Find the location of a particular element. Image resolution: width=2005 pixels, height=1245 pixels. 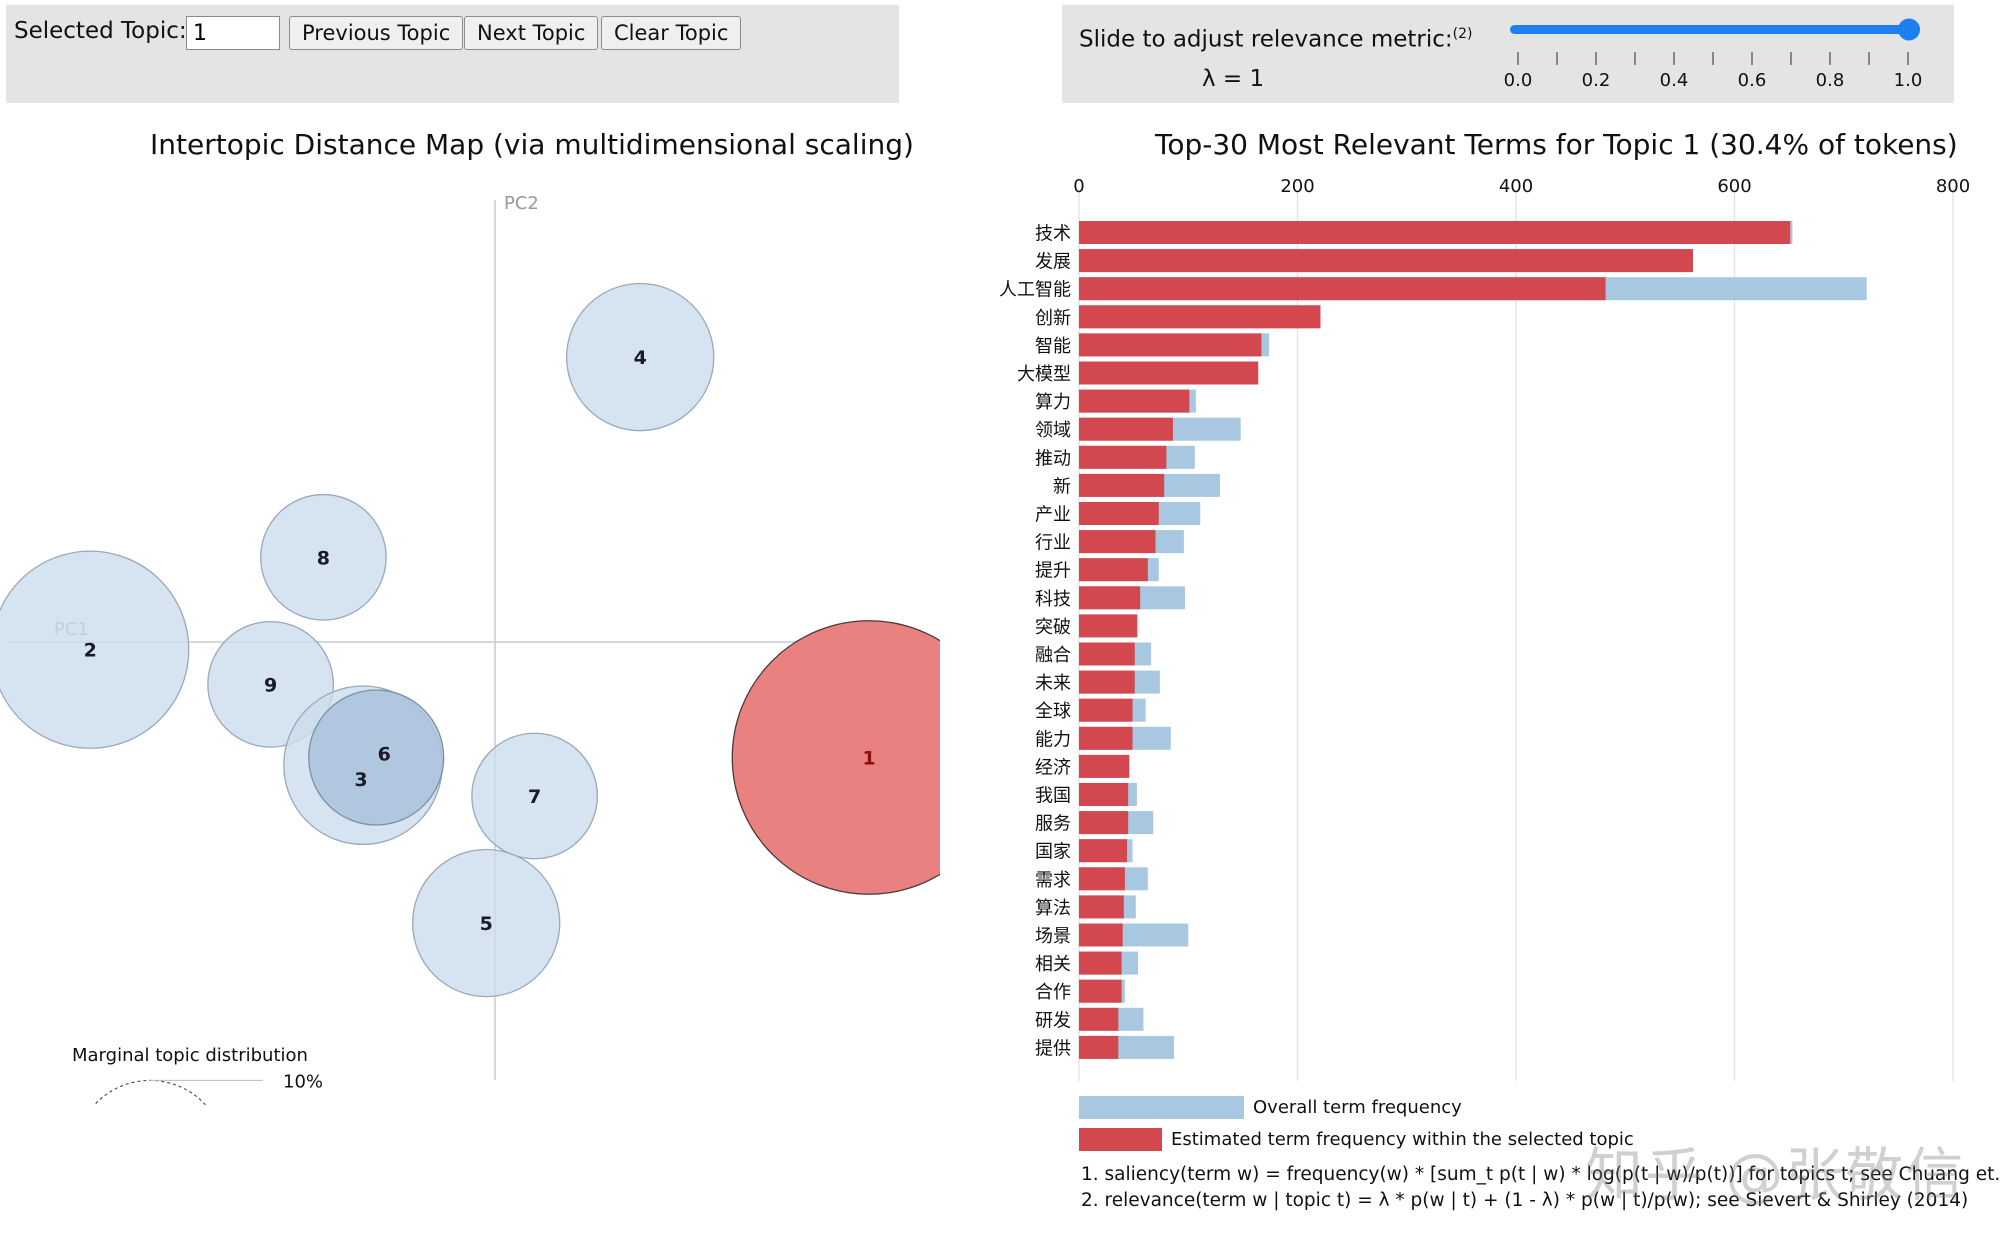

term-label: 我国 is located at coordinates (1053, 796).